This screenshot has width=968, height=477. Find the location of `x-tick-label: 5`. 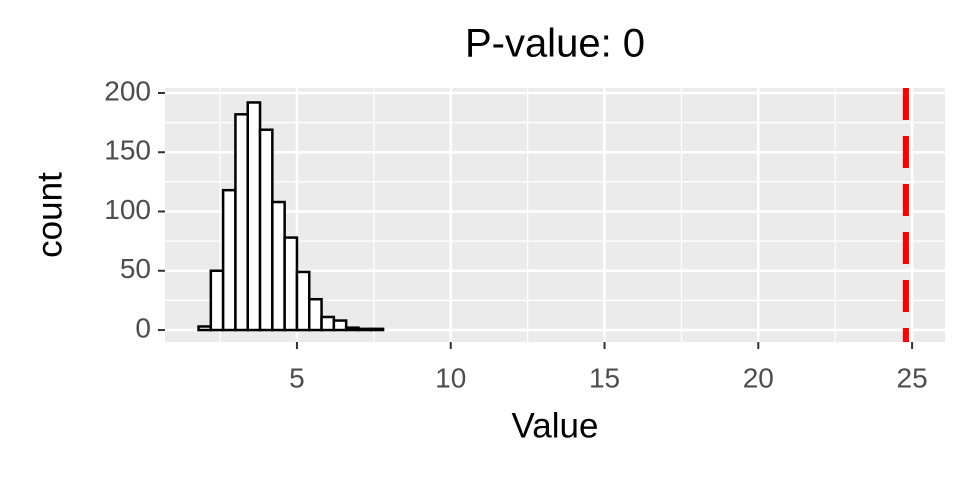

x-tick-label: 5 is located at coordinates (297, 377).